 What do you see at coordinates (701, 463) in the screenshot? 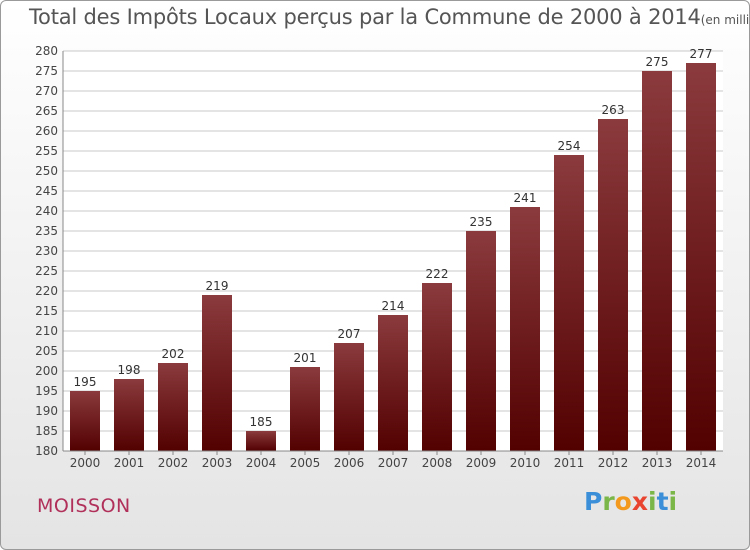
I see `x-tick-label: 2014` at bounding box center [701, 463].